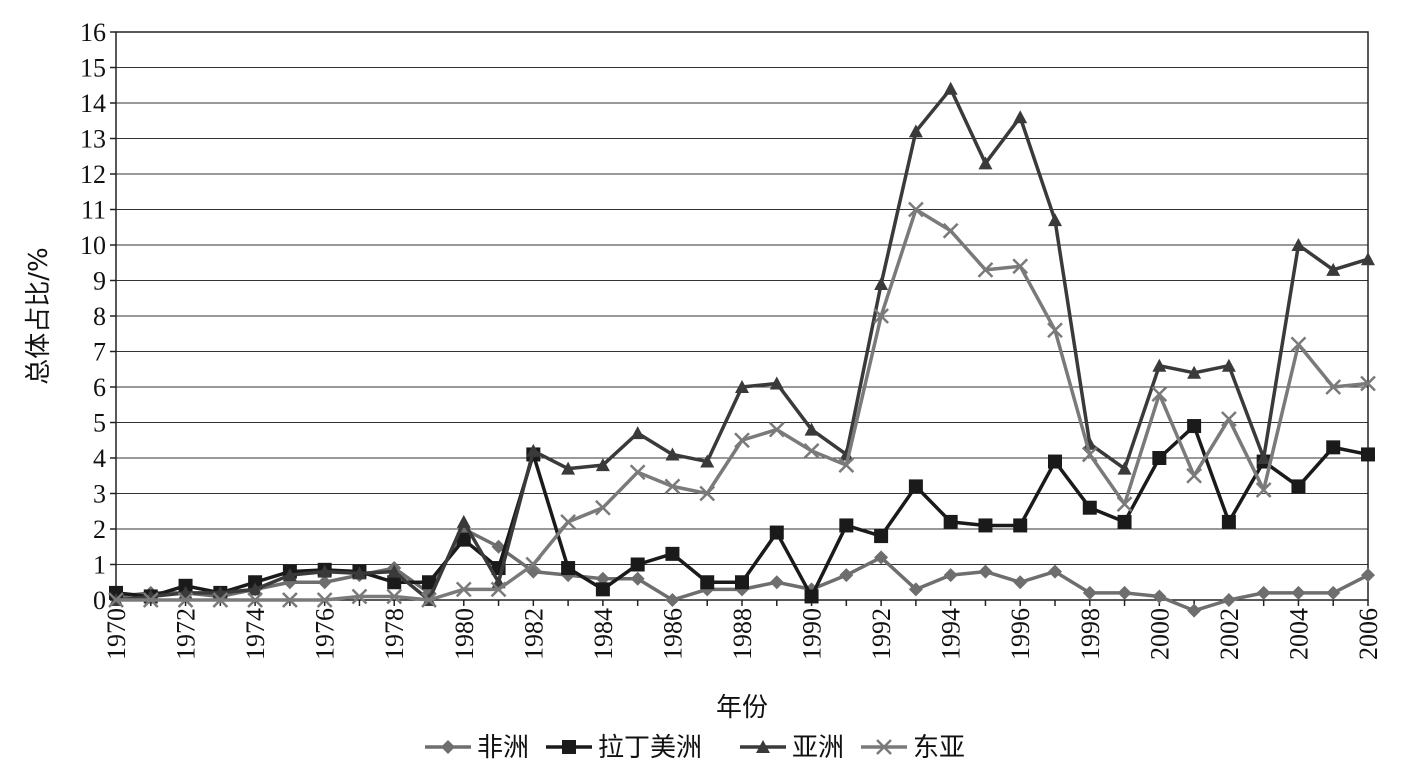  I want to click on legend-label: 东亚, so click(939, 748).